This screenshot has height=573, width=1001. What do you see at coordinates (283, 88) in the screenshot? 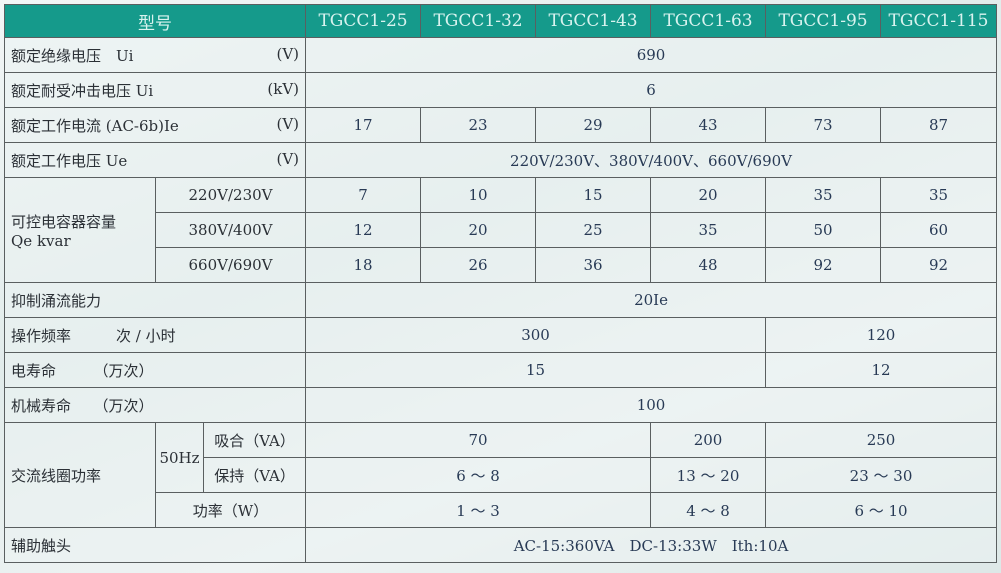
I see `unit-text: (kV)` at bounding box center [283, 88].